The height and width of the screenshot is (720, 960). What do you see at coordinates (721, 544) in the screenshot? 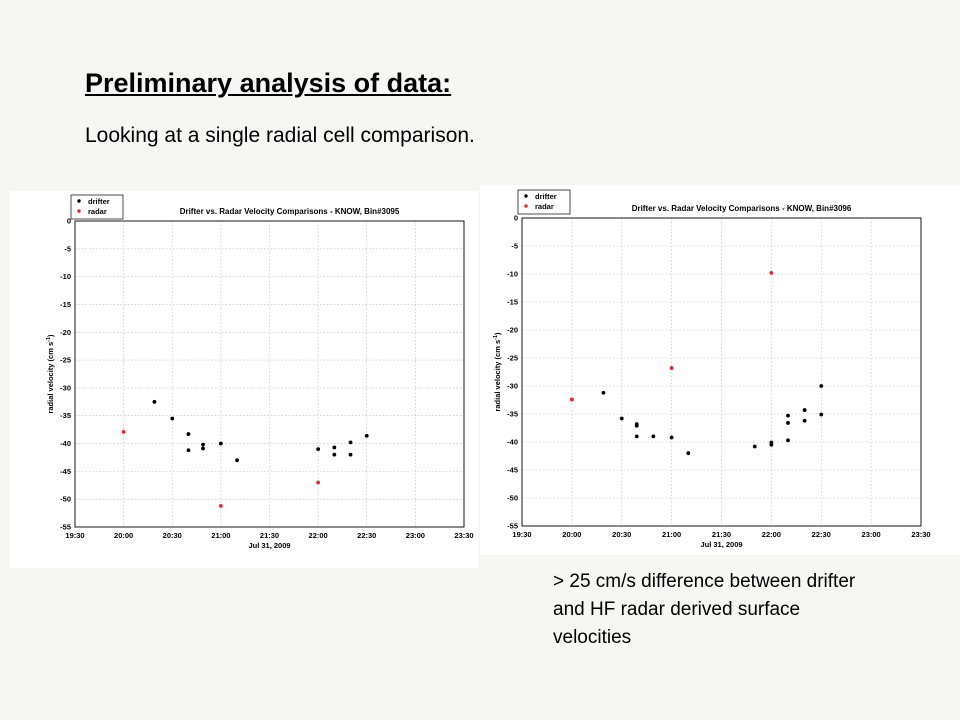
I see `x-axis-label: Jul 31, 2009` at bounding box center [721, 544].